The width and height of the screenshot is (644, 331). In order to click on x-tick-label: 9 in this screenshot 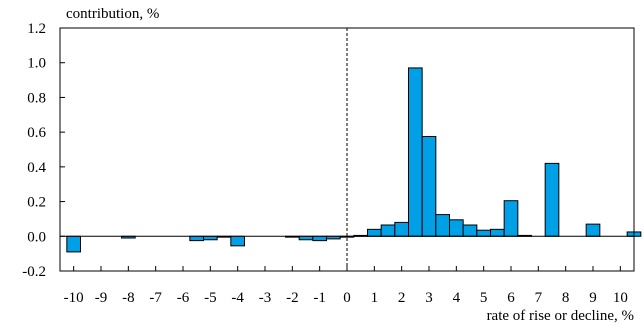, I will do `click(593, 298)`.